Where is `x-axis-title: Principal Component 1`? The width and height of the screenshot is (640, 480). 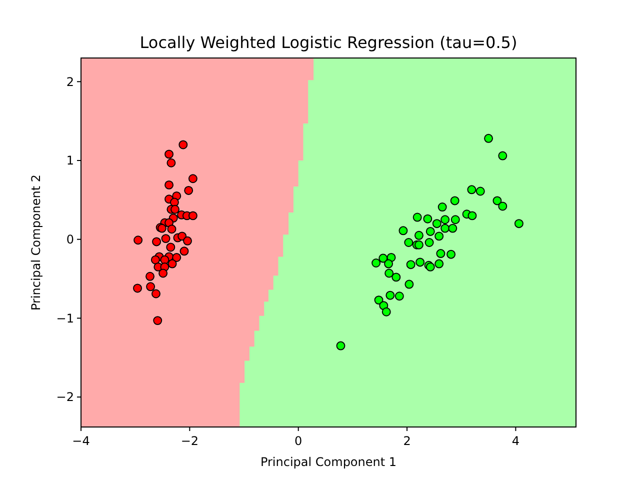 x-axis-title: Principal Component 1 is located at coordinates (328, 462).